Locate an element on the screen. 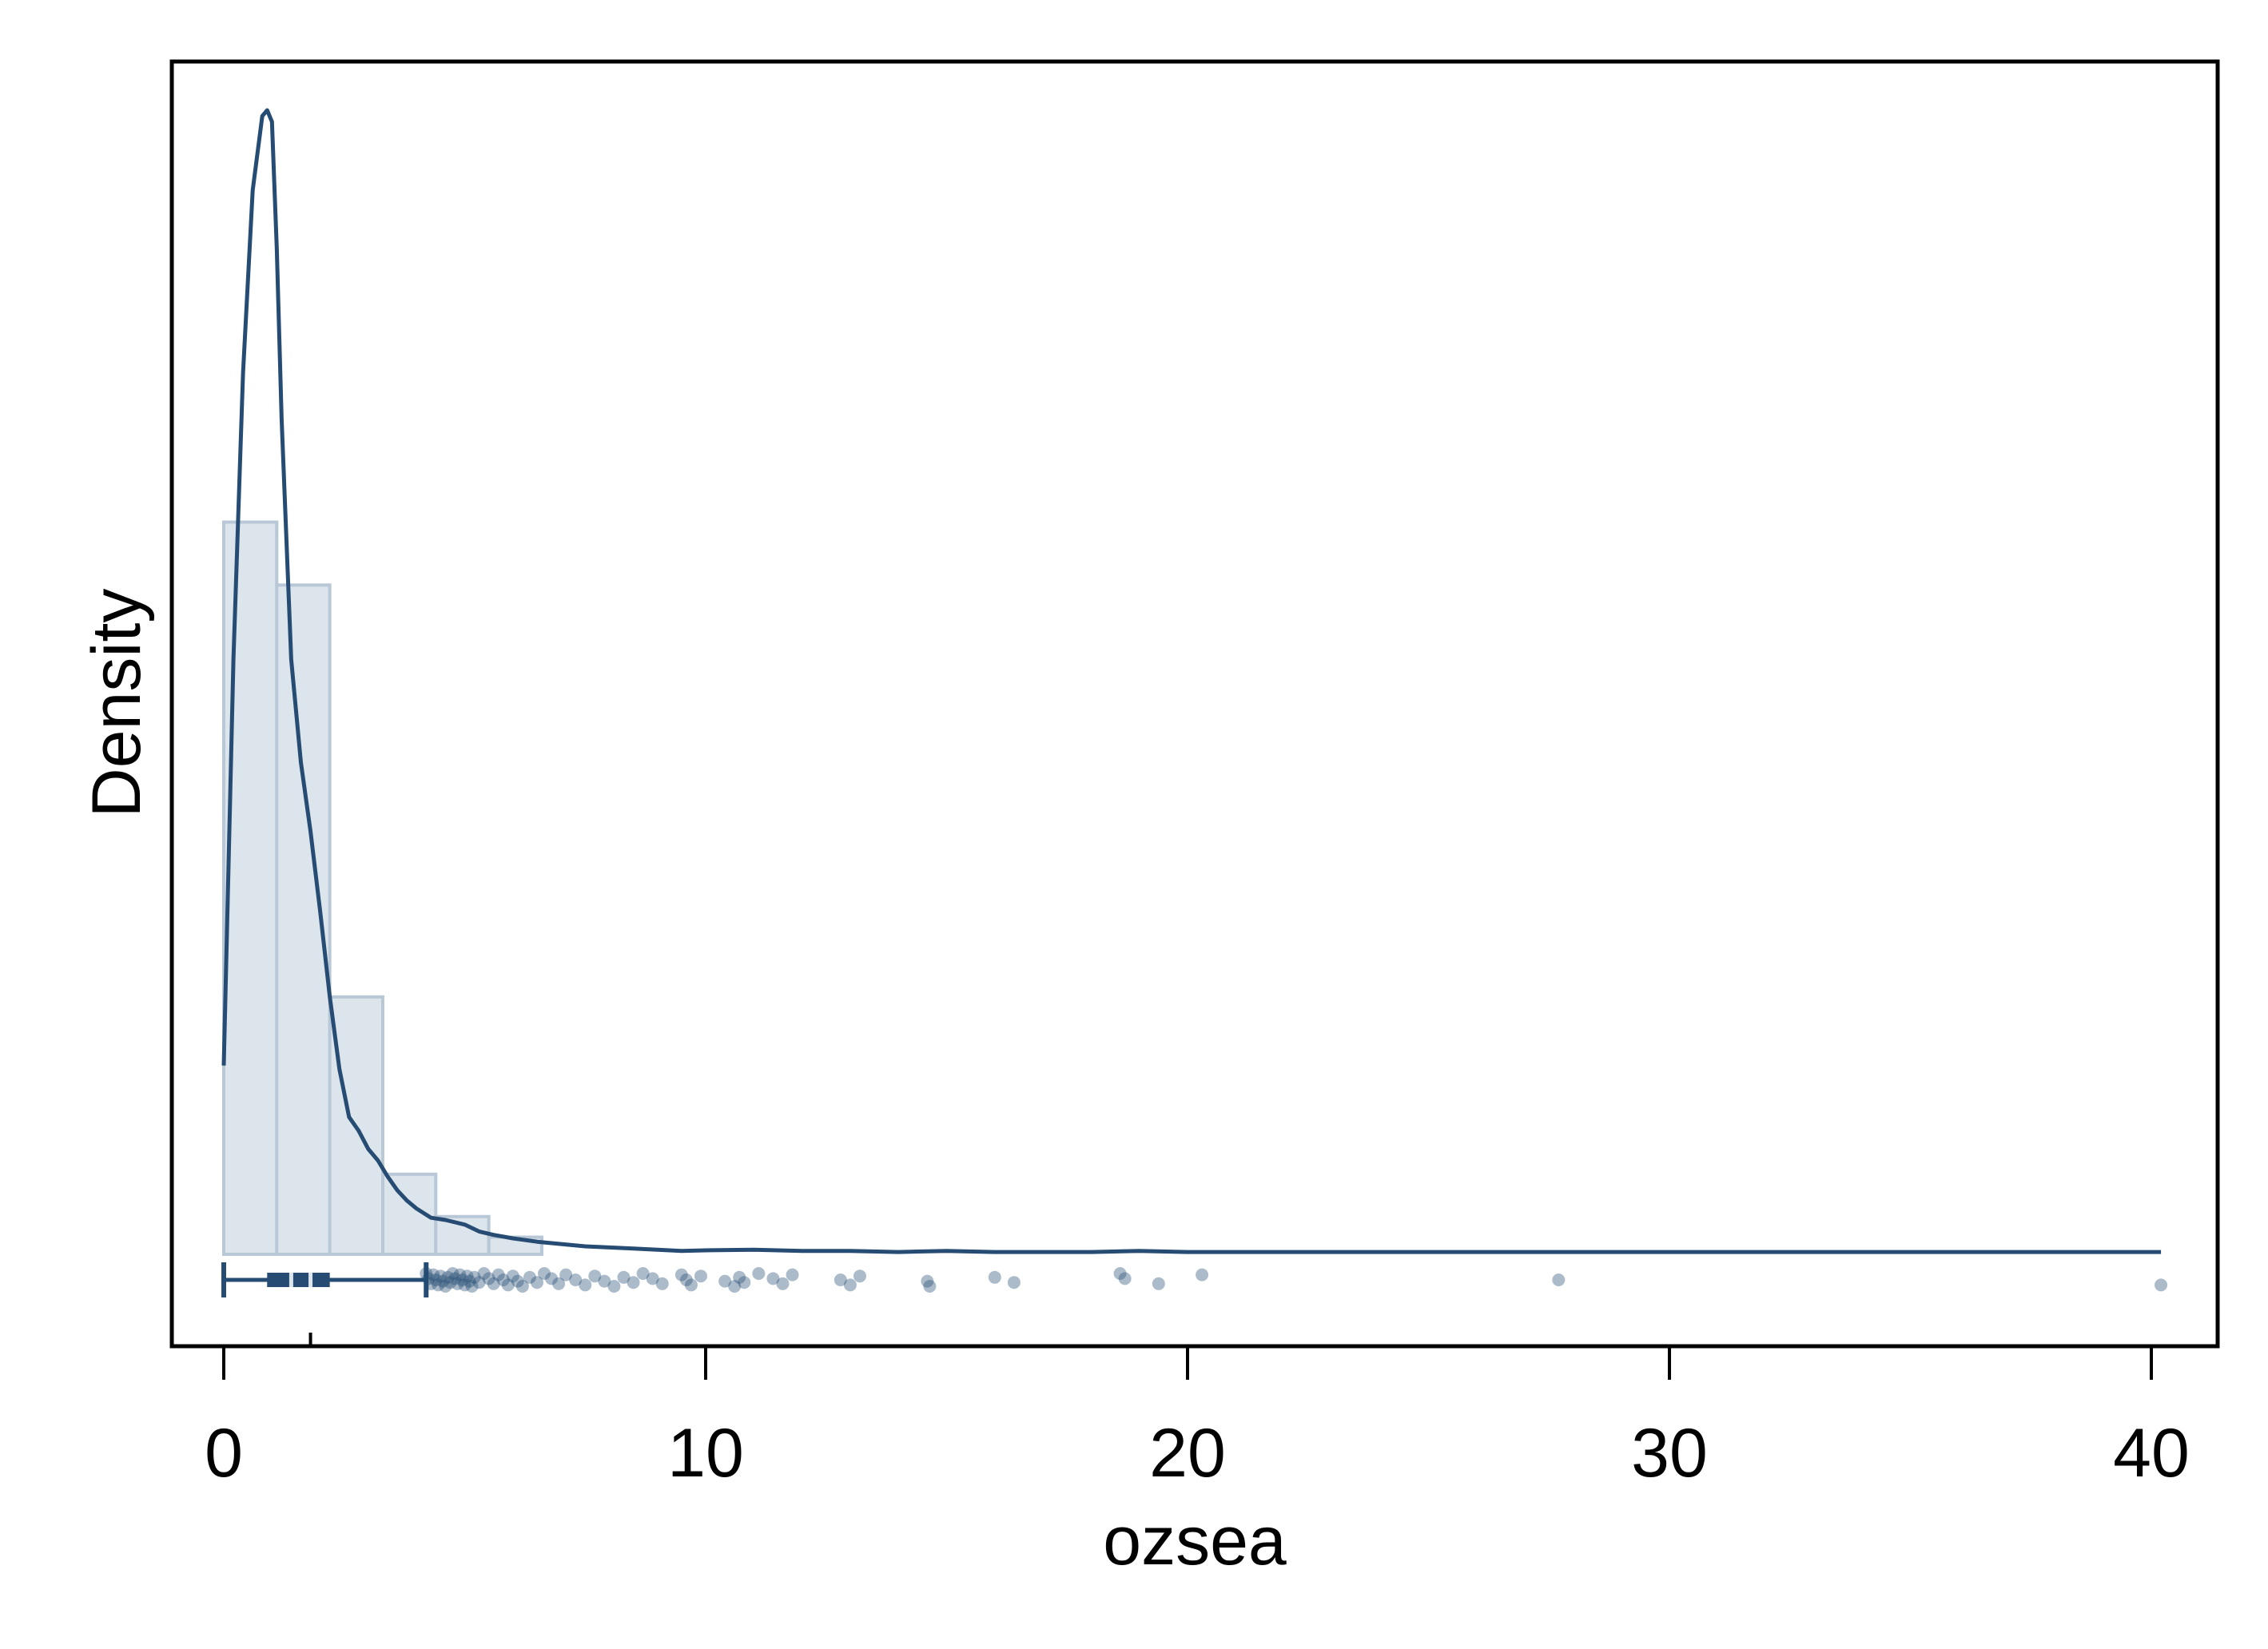 The image size is (2268, 1649). x-tick-label: 0 is located at coordinates (224, 1453).